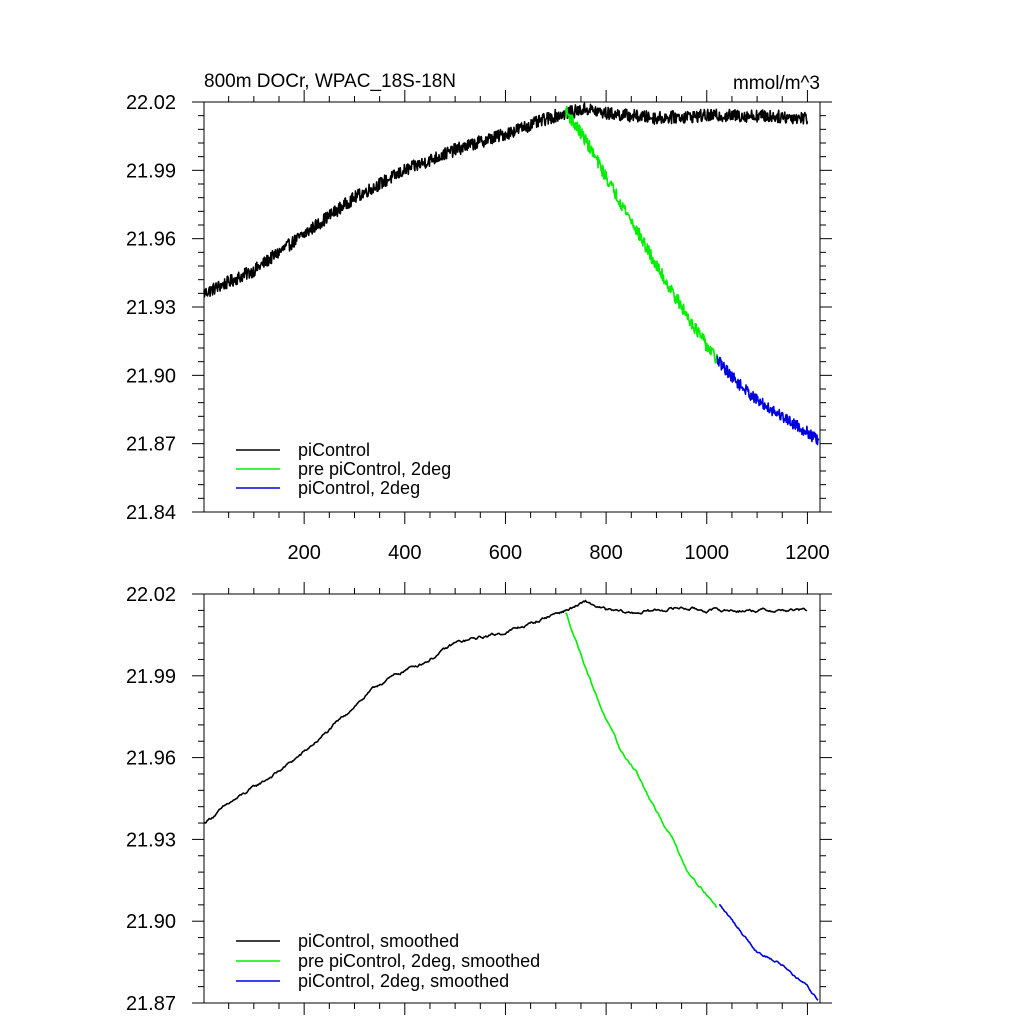 The width and height of the screenshot is (1024, 1024). I want to click on x-tick-label: 1200, so click(807, 553).